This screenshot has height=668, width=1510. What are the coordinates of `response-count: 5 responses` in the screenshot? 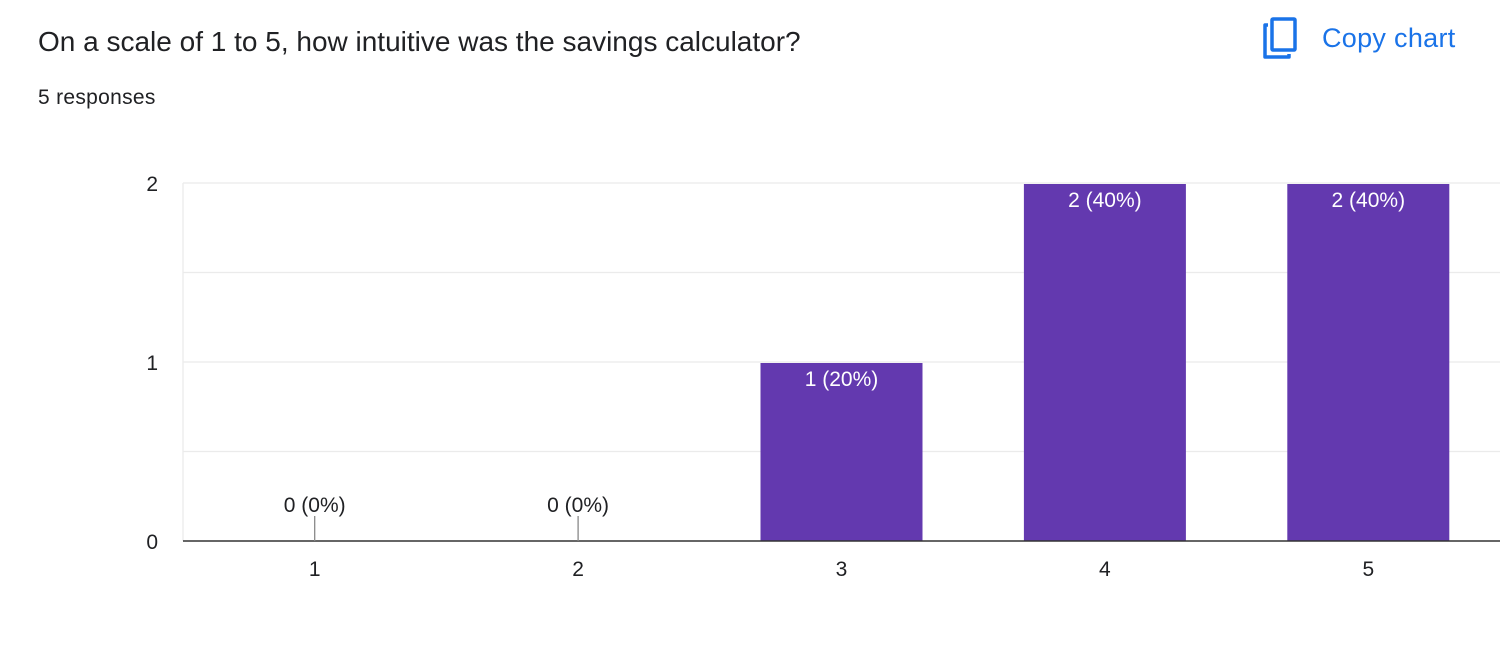 It's located at (97, 97).